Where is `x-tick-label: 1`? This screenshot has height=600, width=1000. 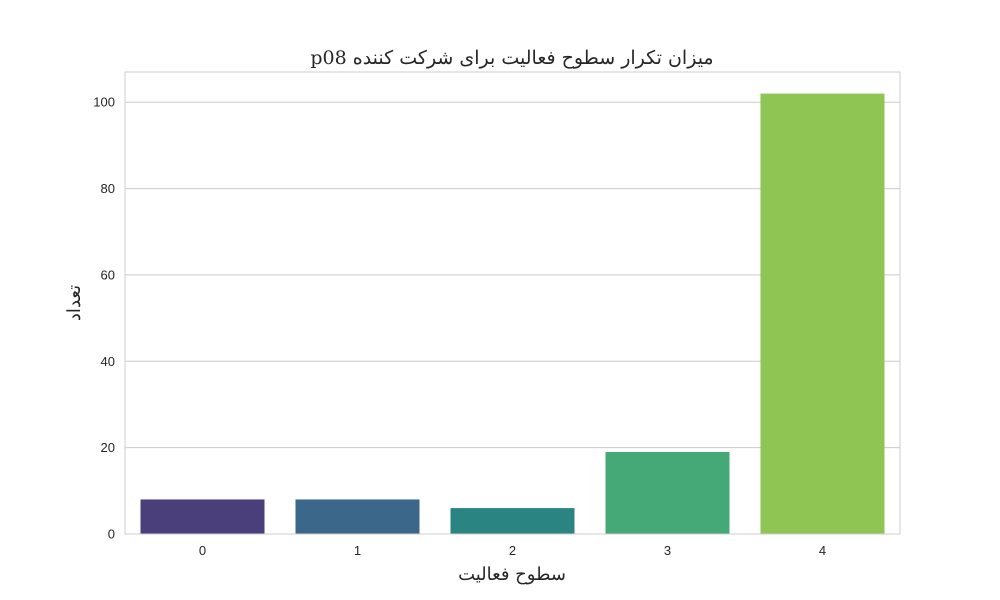
x-tick-label: 1 is located at coordinates (357, 550).